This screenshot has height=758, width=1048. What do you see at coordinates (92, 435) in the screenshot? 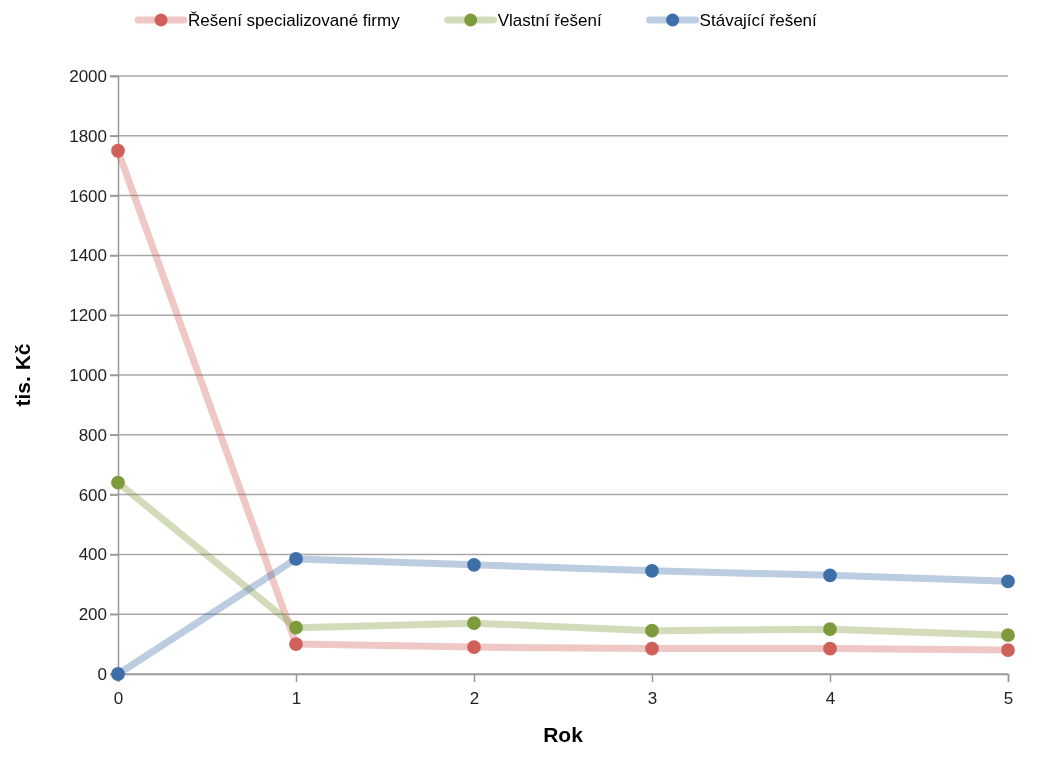
I see `y-tick-label: 800` at bounding box center [92, 435].